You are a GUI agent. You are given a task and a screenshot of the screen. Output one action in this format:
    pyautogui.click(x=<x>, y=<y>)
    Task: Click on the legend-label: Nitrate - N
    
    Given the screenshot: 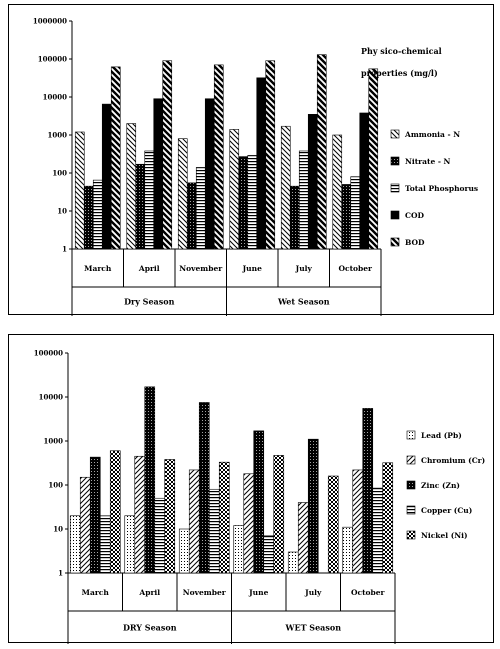 What is the action you would take?
    pyautogui.click(x=428, y=161)
    